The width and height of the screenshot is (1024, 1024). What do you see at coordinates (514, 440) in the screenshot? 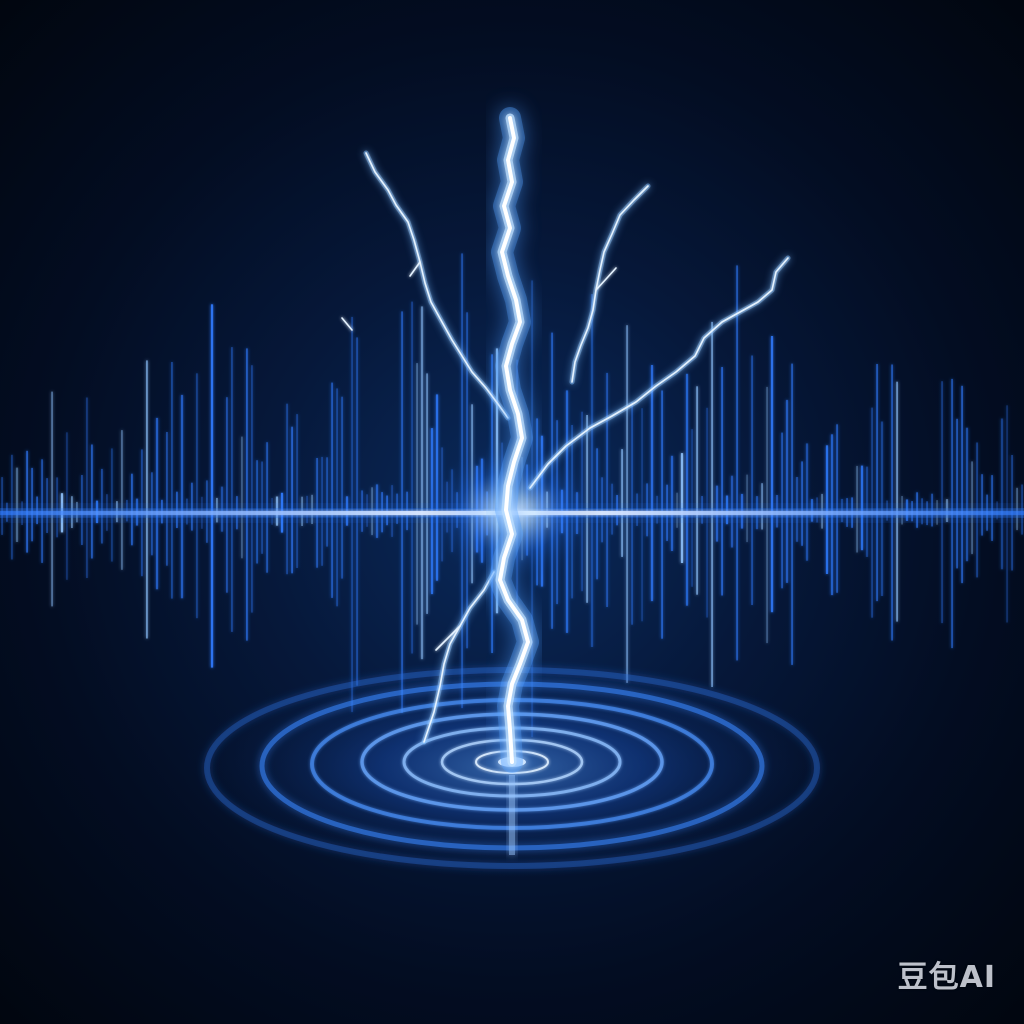
I see `lightning-bolt` at bounding box center [514, 440].